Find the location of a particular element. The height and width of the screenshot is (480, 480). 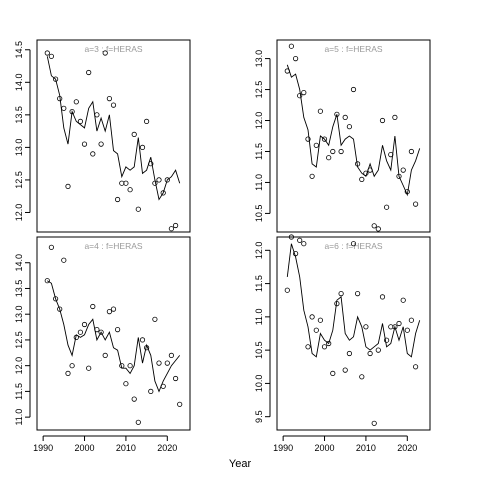

y-tick-label: 9.5 is located at coordinates (259, 416).